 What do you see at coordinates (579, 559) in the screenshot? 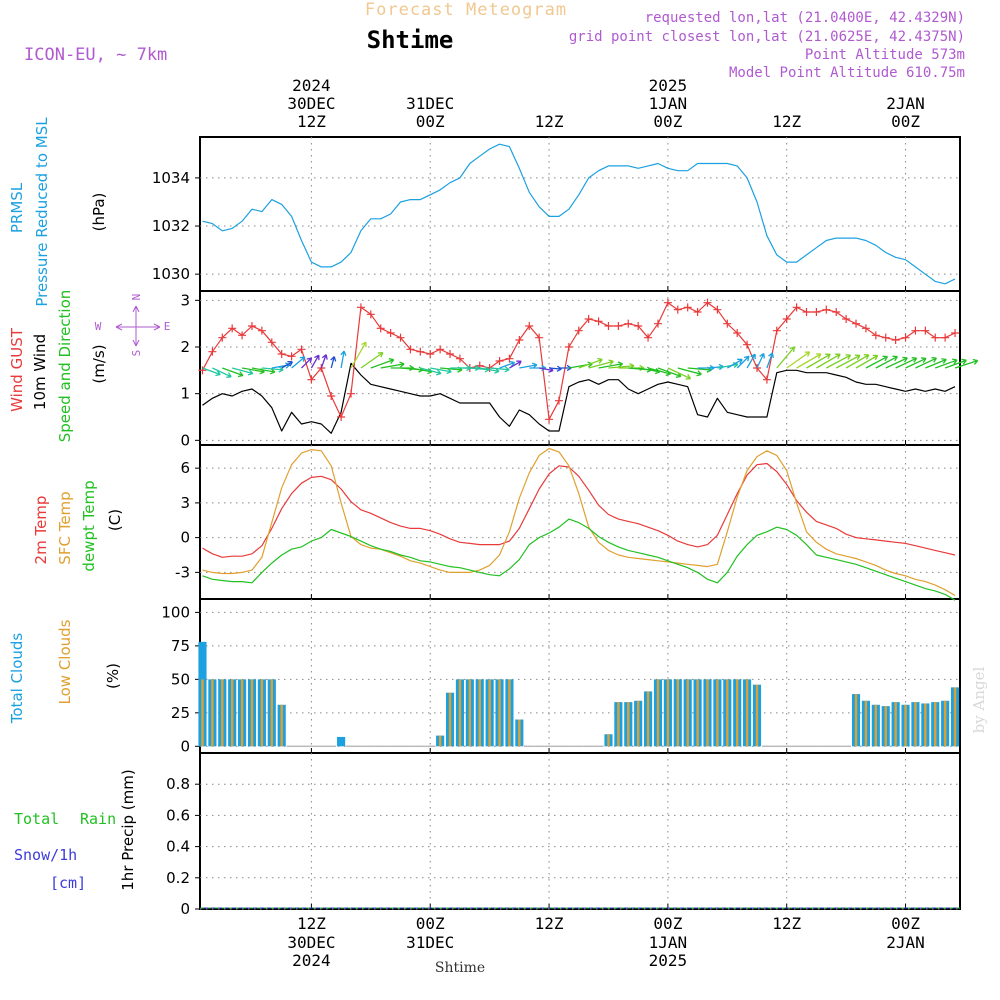
I see `temp-dewpt-line` at bounding box center [579, 559].